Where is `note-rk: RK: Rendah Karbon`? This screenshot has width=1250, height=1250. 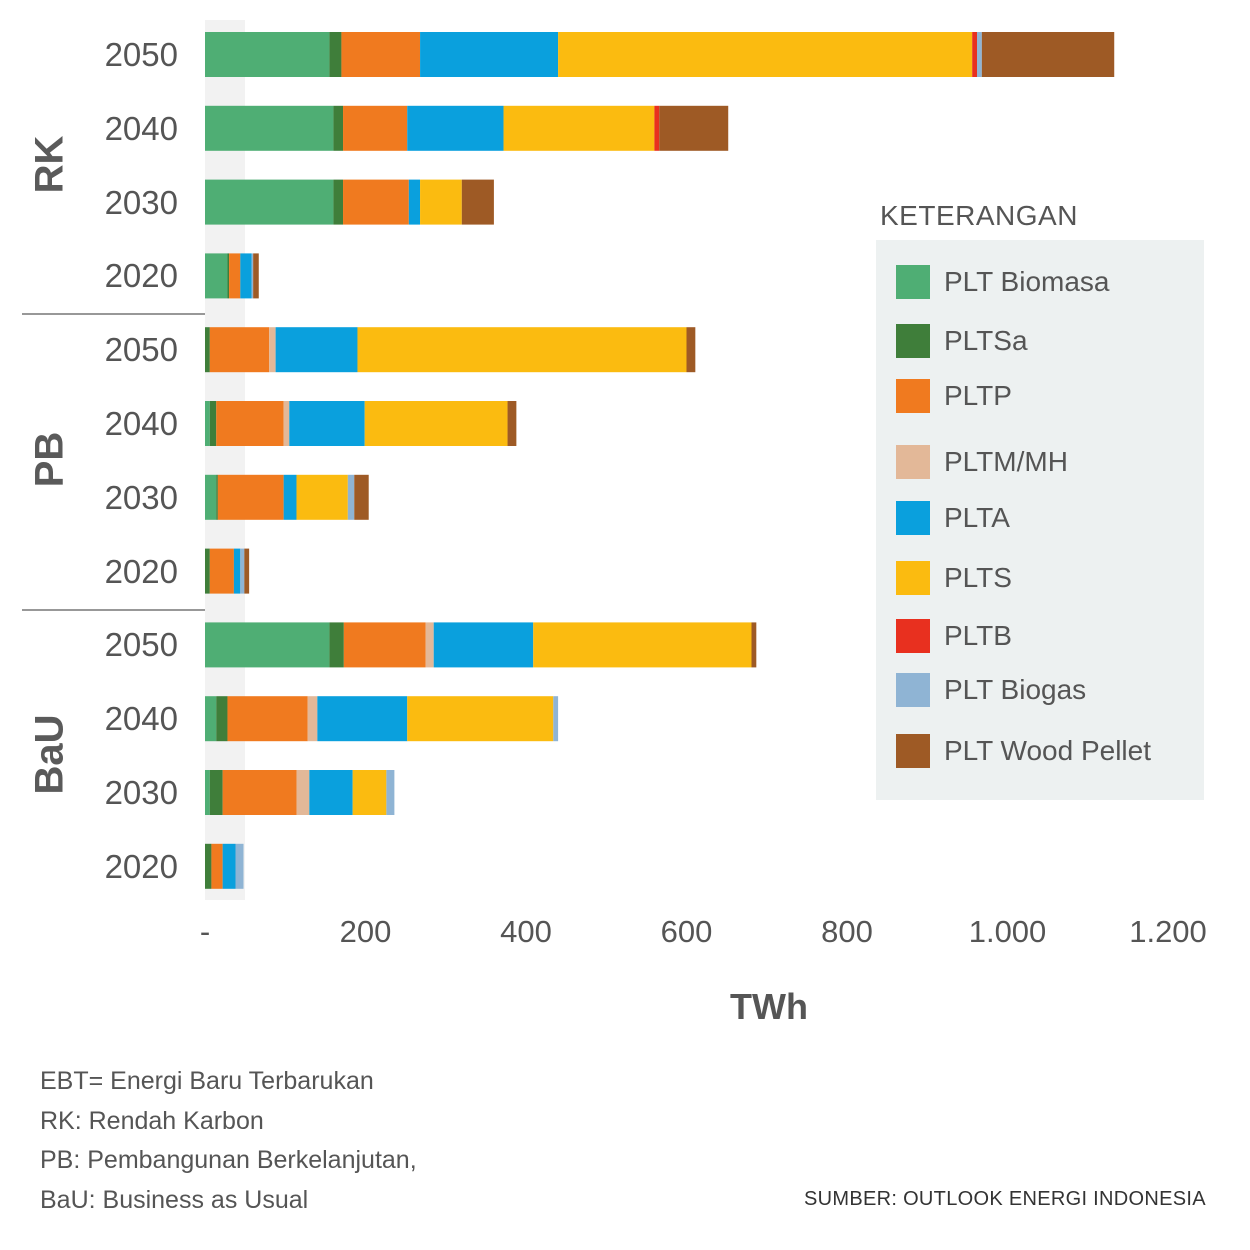 note-rk: RK: Rendah Karbon is located at coordinates (152, 1120).